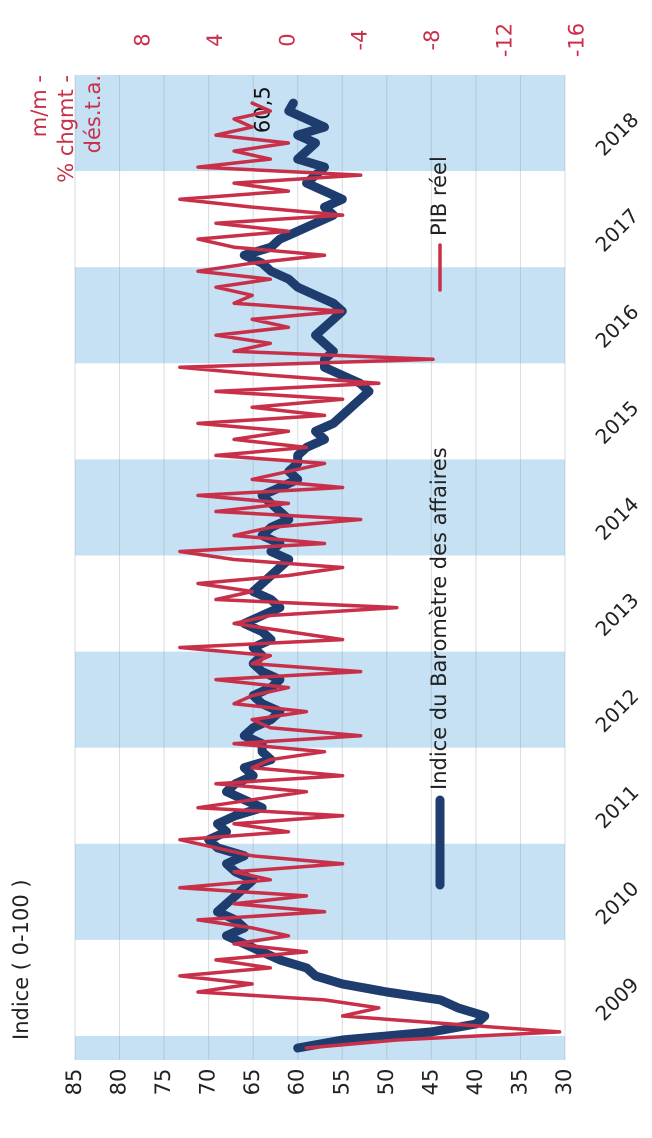 The image size is (652, 1138). Describe the element at coordinates (252, 1082) in the screenshot. I see `y-tick-label: 65` at that location.